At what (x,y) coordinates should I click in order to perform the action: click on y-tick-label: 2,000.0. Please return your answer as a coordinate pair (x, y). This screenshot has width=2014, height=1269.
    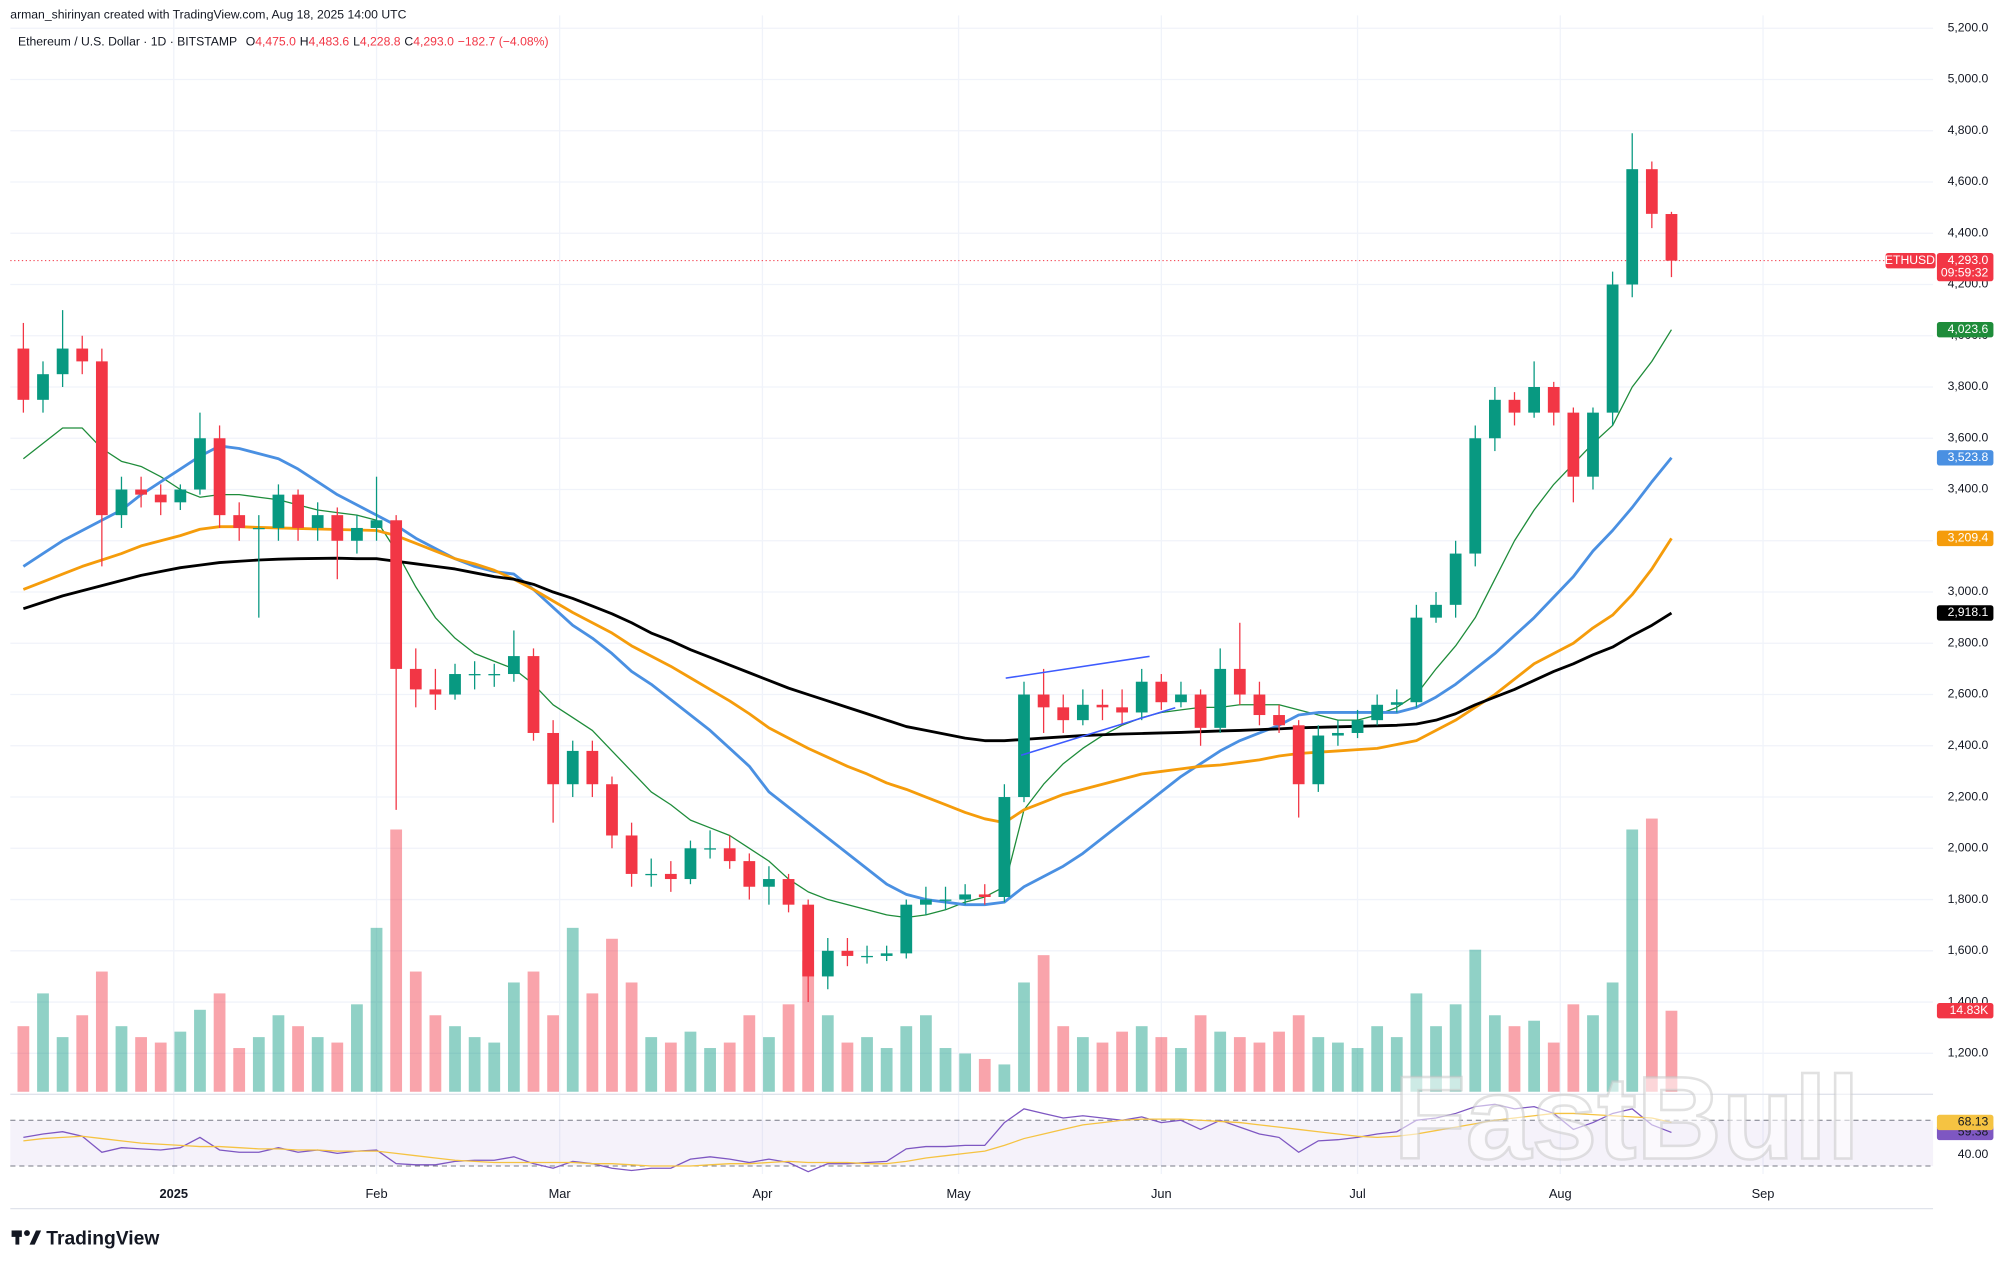
    Looking at the image, I should click on (1968, 848).